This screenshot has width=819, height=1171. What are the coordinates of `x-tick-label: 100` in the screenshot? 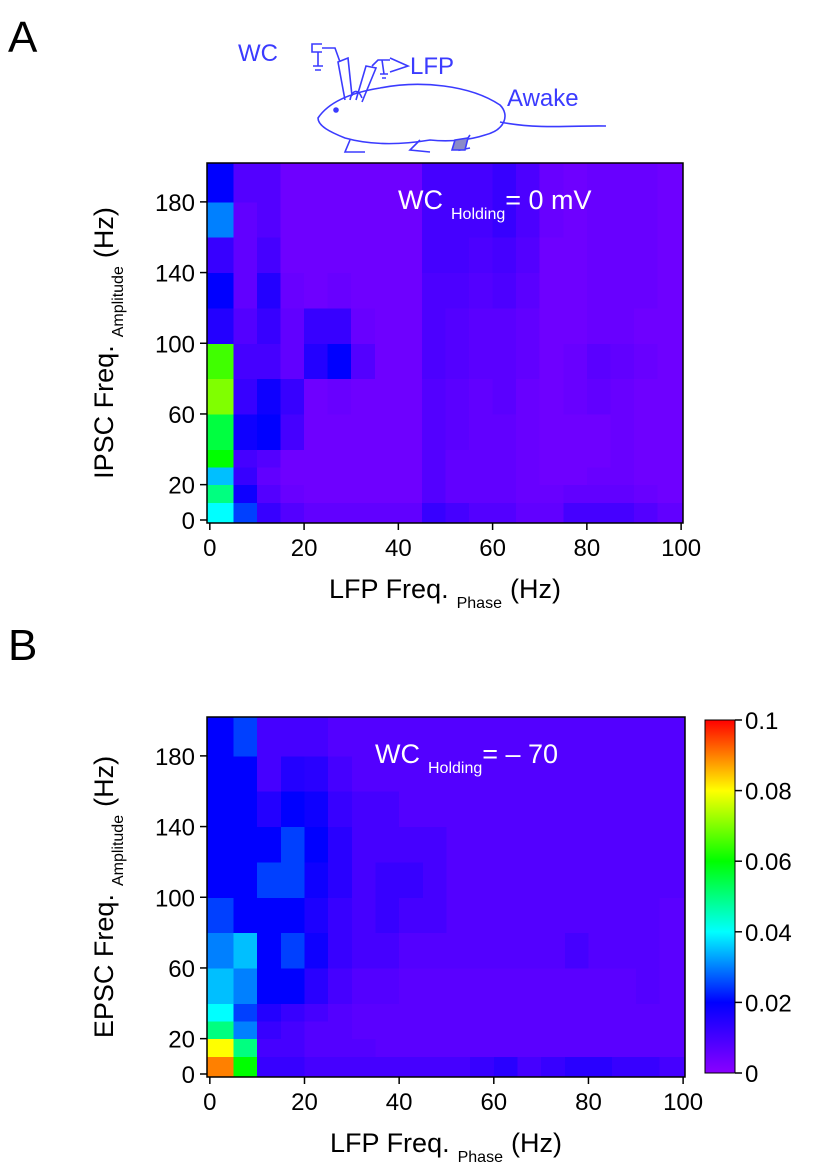 It's located at (681, 548).